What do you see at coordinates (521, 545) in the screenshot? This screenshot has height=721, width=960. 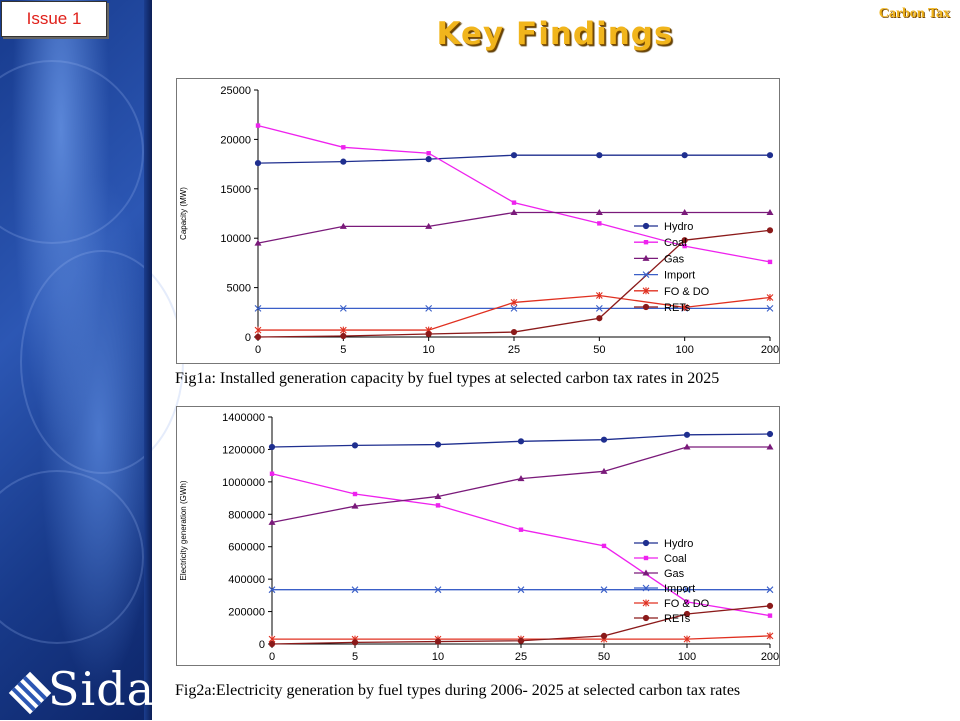 I see `series-coal-line` at bounding box center [521, 545].